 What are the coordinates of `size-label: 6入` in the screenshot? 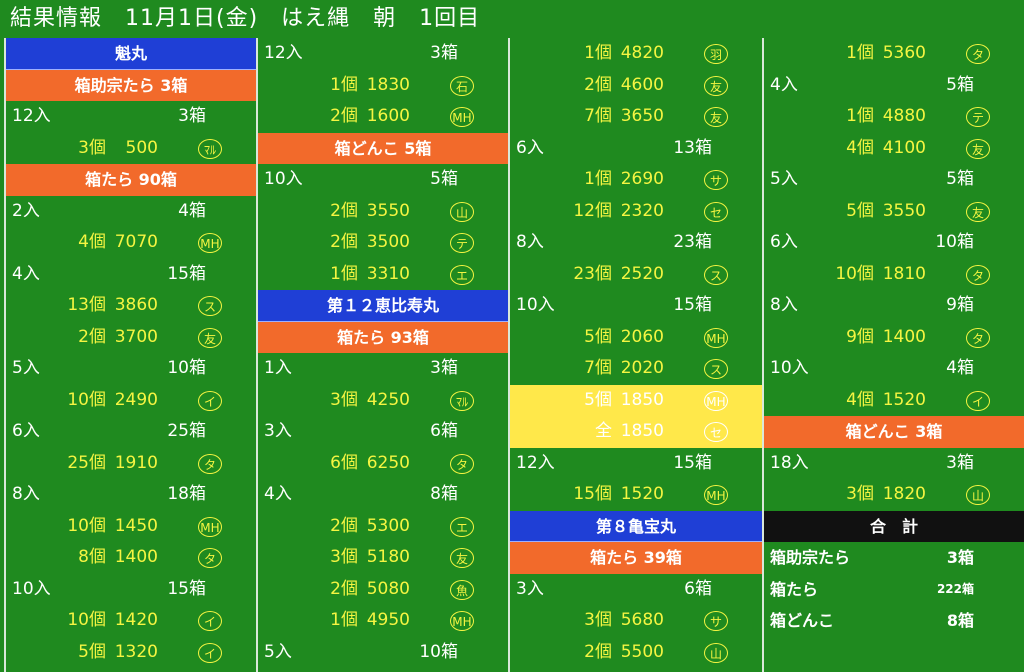 It's located at (530, 147).